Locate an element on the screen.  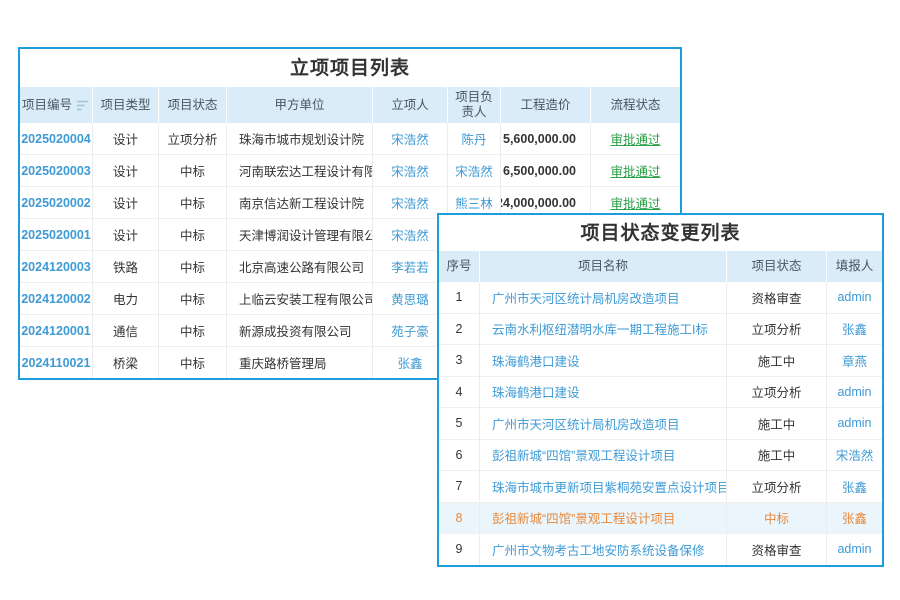
column-header: 甲方单位 is located at coordinates (300, 105).